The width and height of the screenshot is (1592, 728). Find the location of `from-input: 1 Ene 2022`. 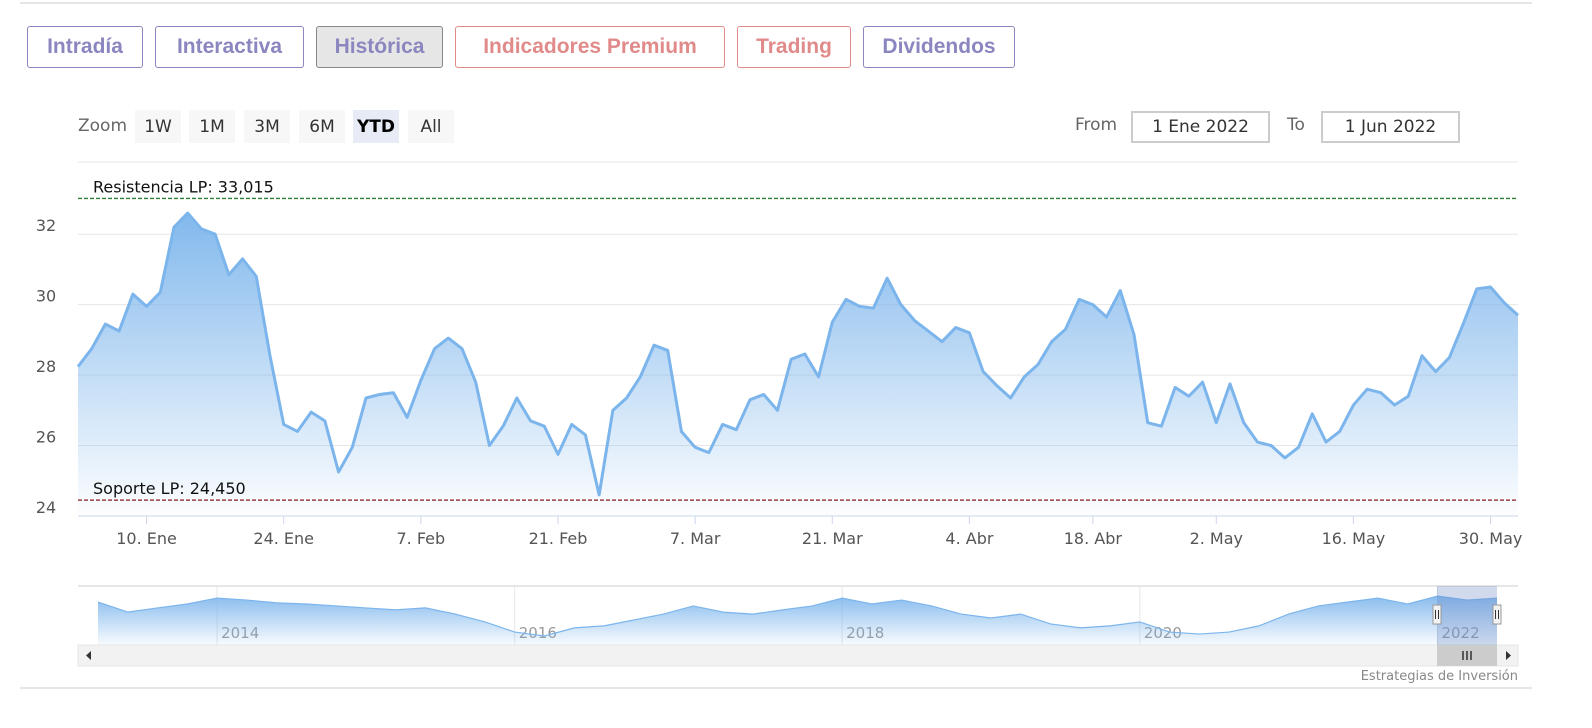

from-input: 1 Ene 2022 is located at coordinates (1200, 127).